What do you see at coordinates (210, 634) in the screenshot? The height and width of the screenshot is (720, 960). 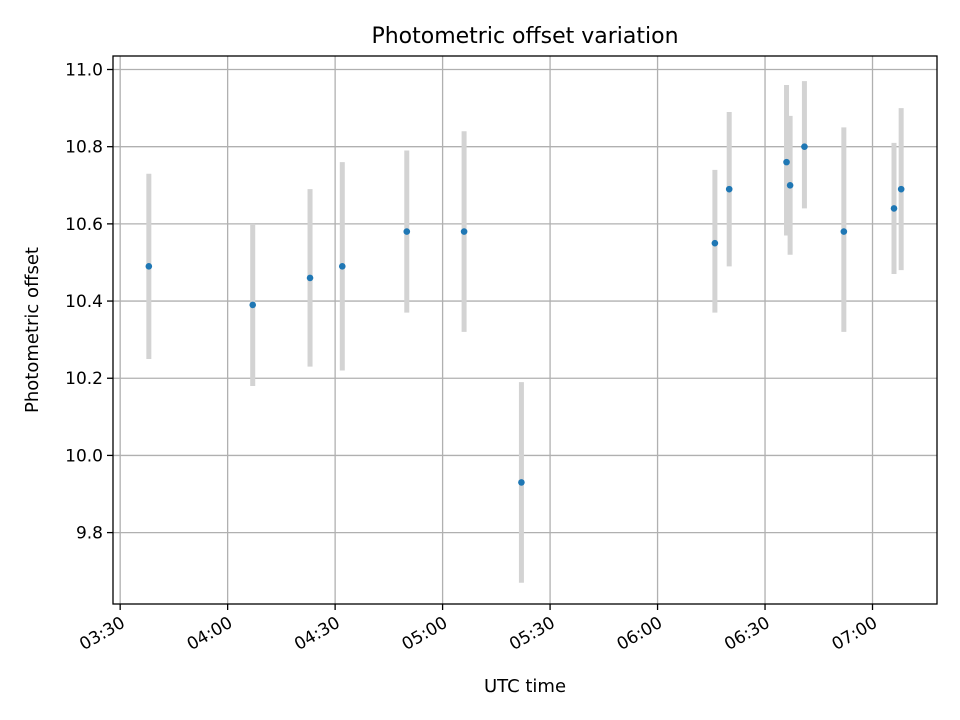 I see `x-tick-label: 04:00` at bounding box center [210, 634].